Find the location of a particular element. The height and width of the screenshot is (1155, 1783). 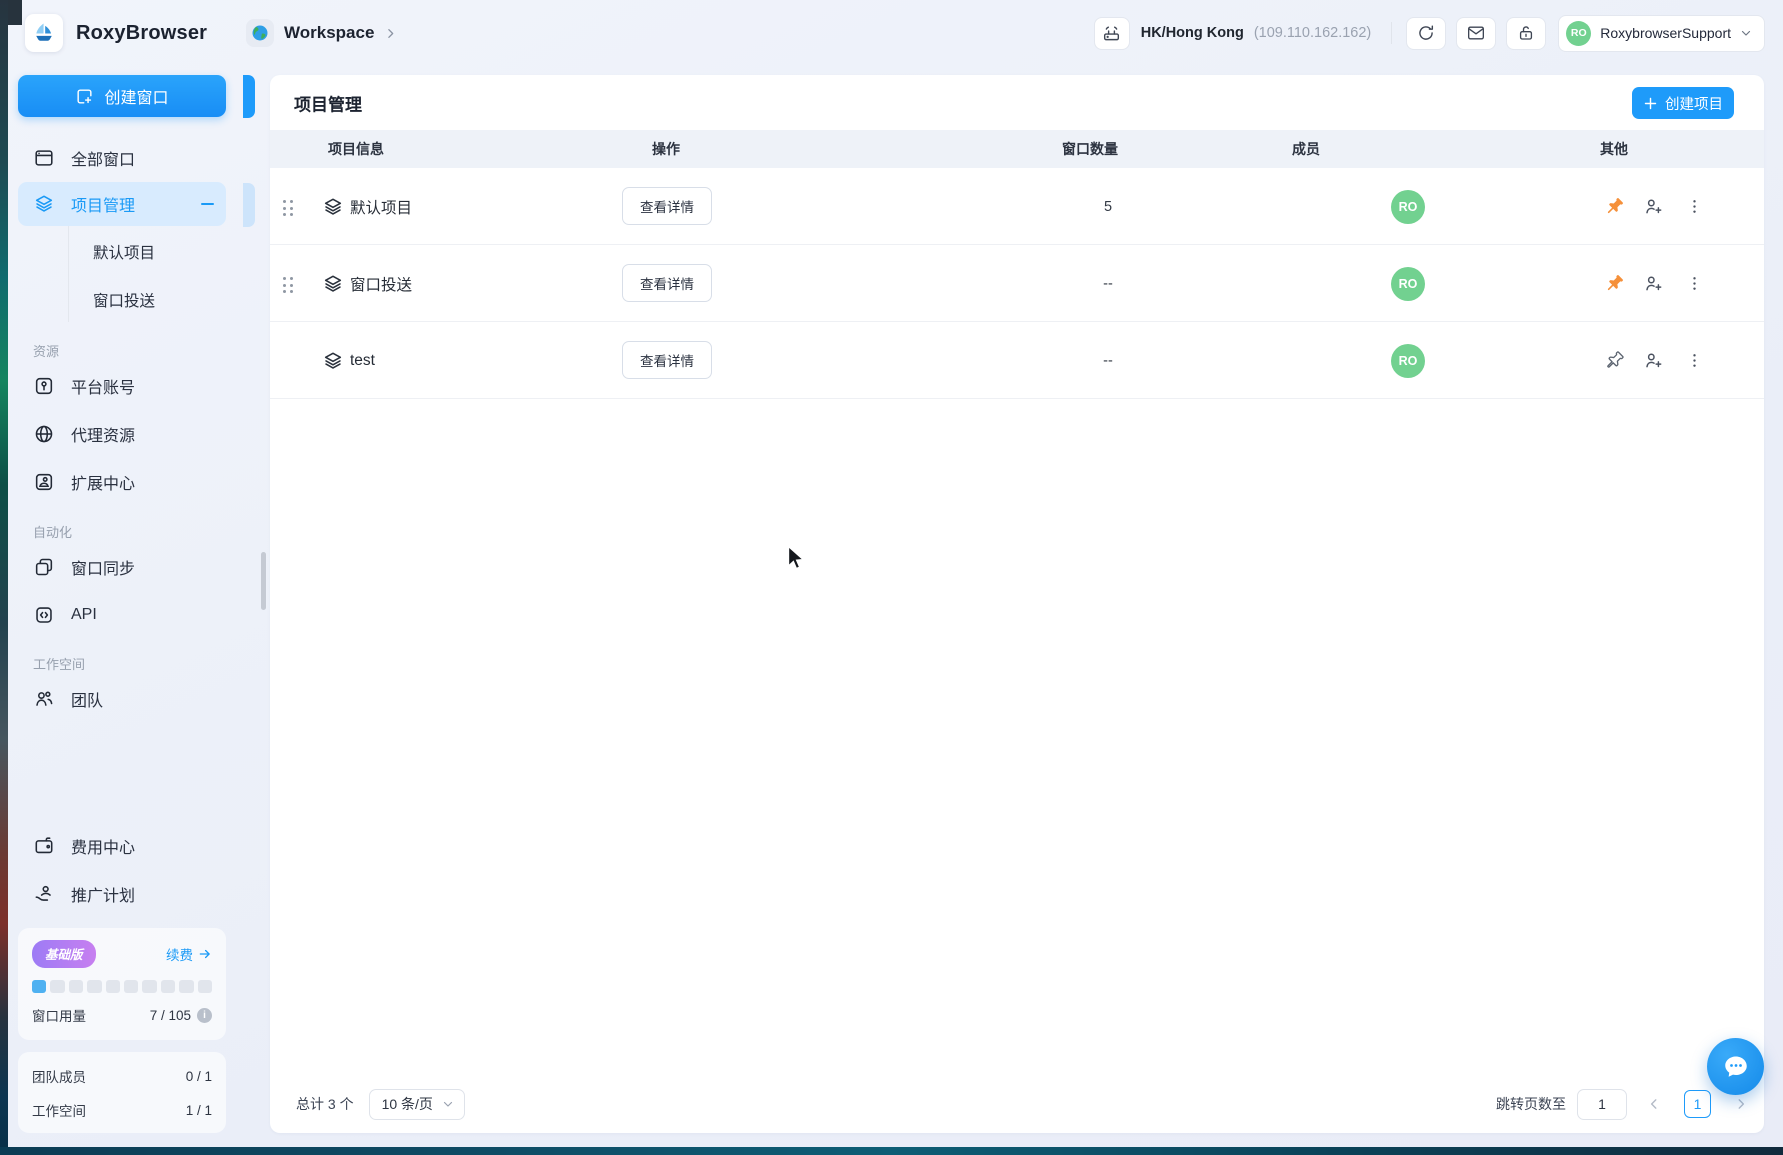

col-window-count: 窗口数量 is located at coordinates (1090, 149).